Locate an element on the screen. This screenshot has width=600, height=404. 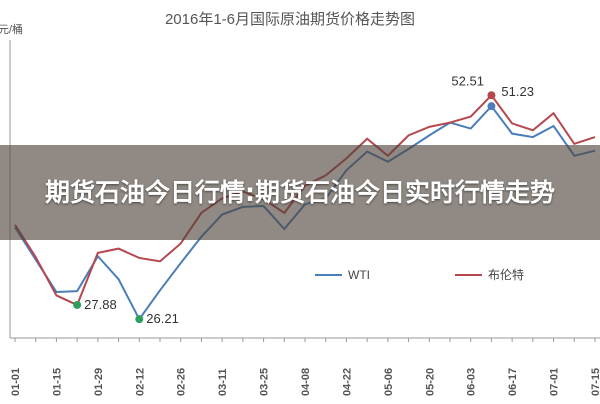
x-tick-label: 05-06 is located at coordinates (389, 382).